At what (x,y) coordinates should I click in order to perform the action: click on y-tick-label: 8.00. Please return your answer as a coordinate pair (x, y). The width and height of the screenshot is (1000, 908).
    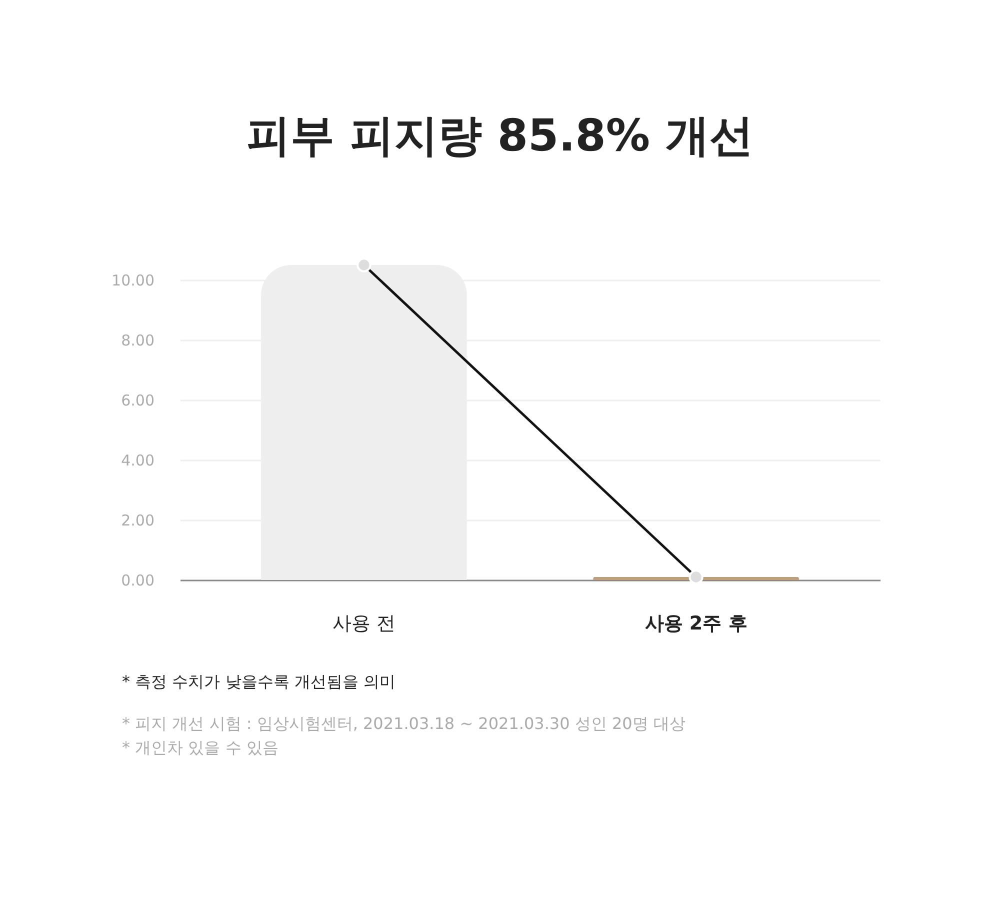
    Looking at the image, I should click on (137, 341).